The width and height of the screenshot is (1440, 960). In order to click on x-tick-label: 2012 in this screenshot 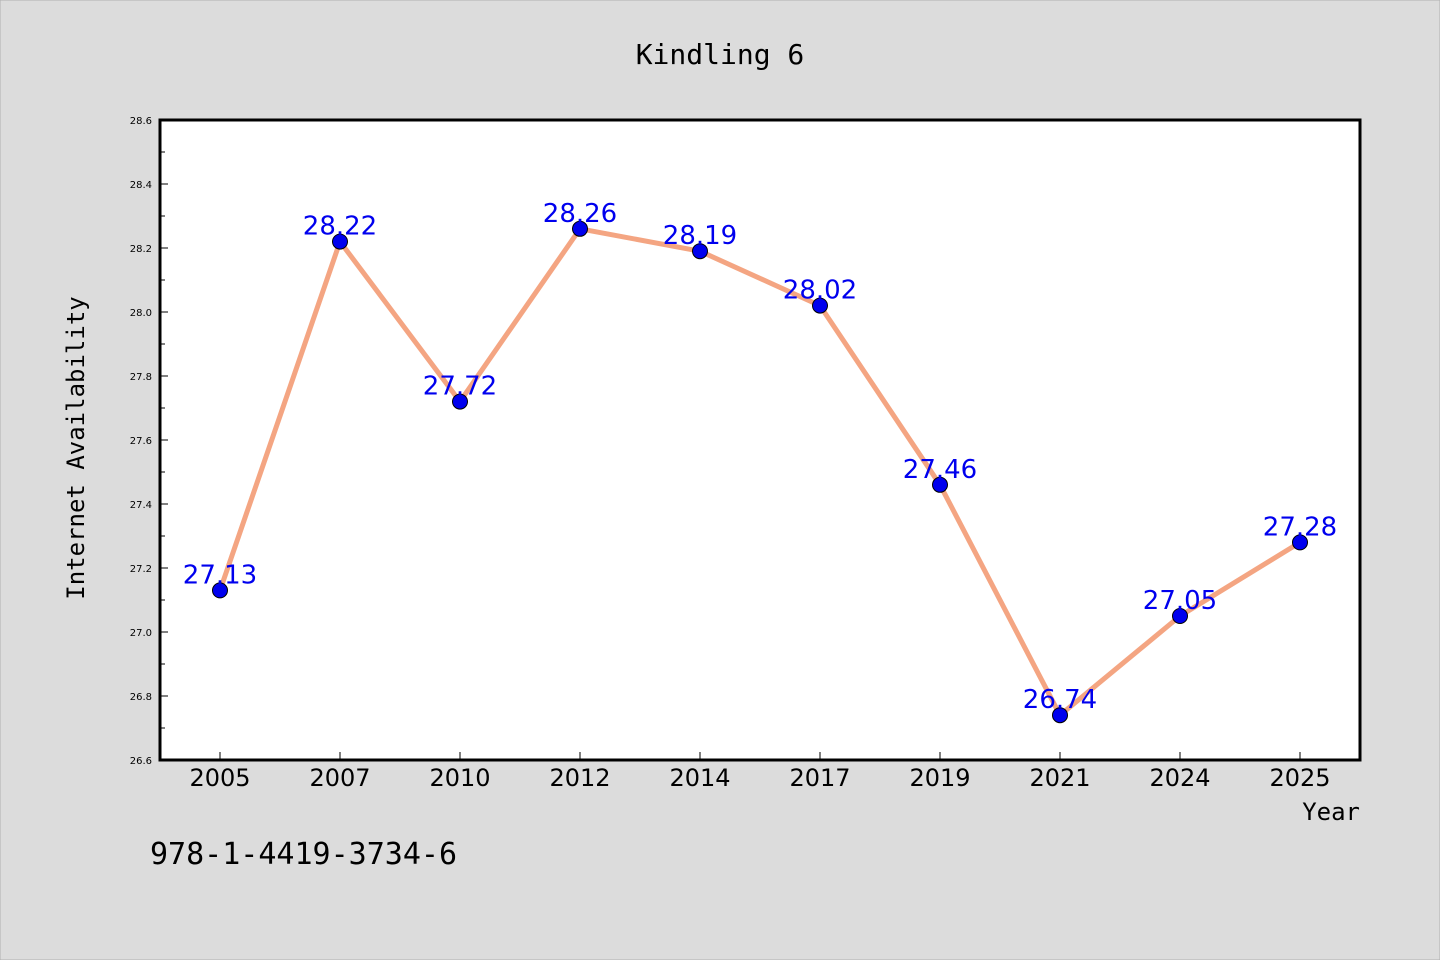, I will do `click(579, 778)`.